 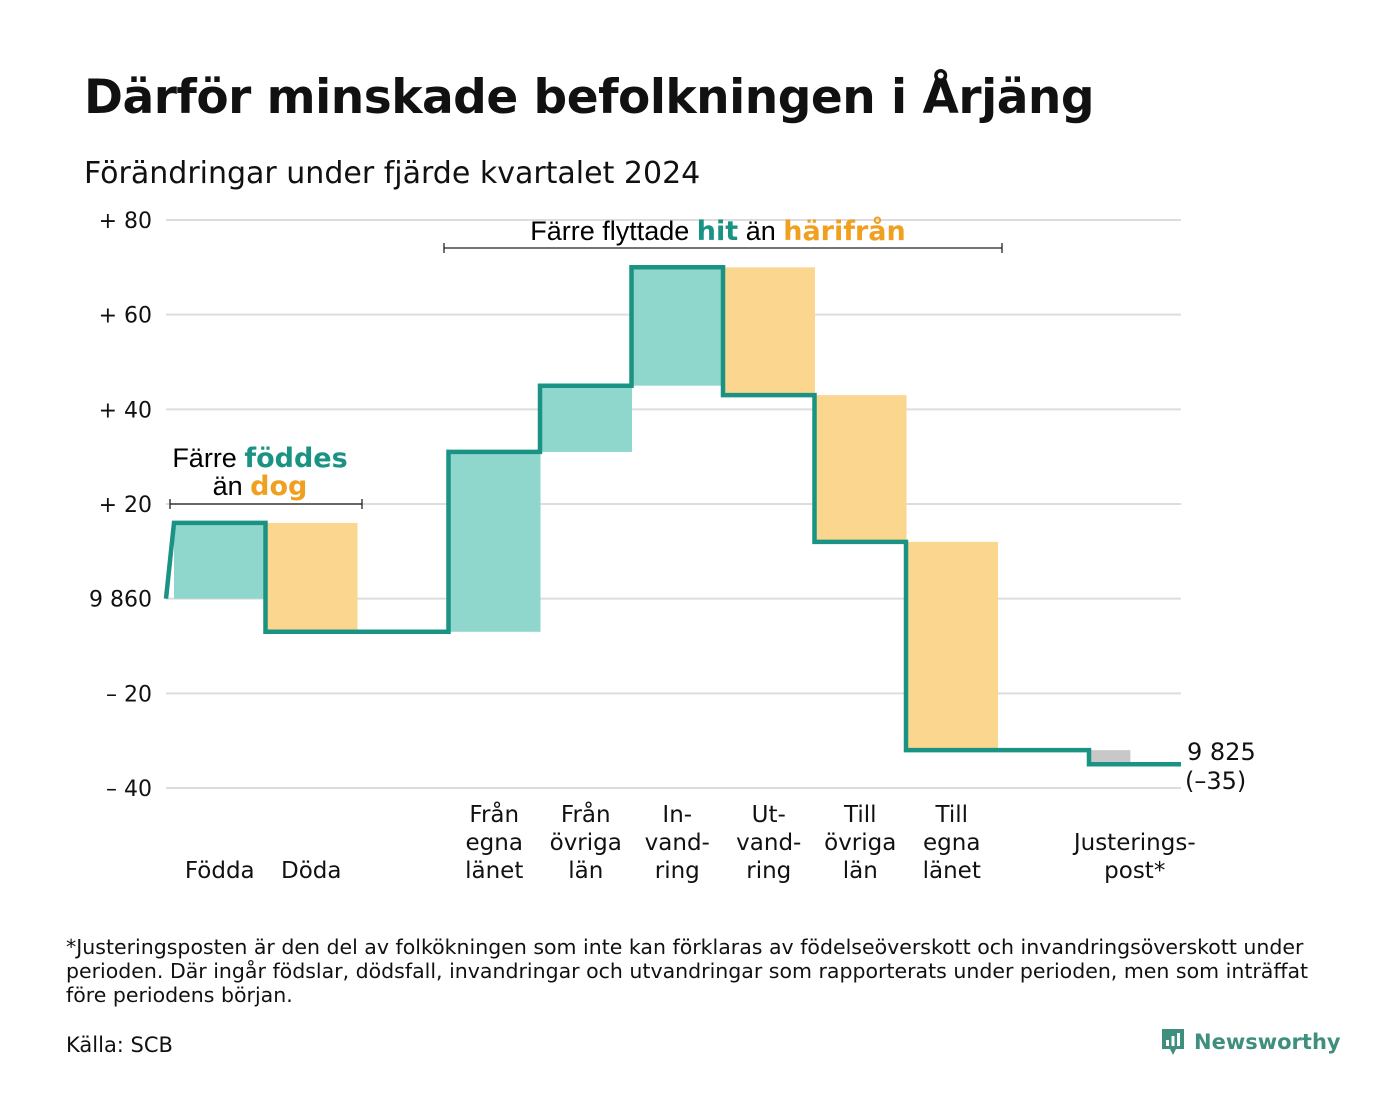 What do you see at coordinates (266, 504) in the screenshot?
I see `annotation-births-bracket` at bounding box center [266, 504].